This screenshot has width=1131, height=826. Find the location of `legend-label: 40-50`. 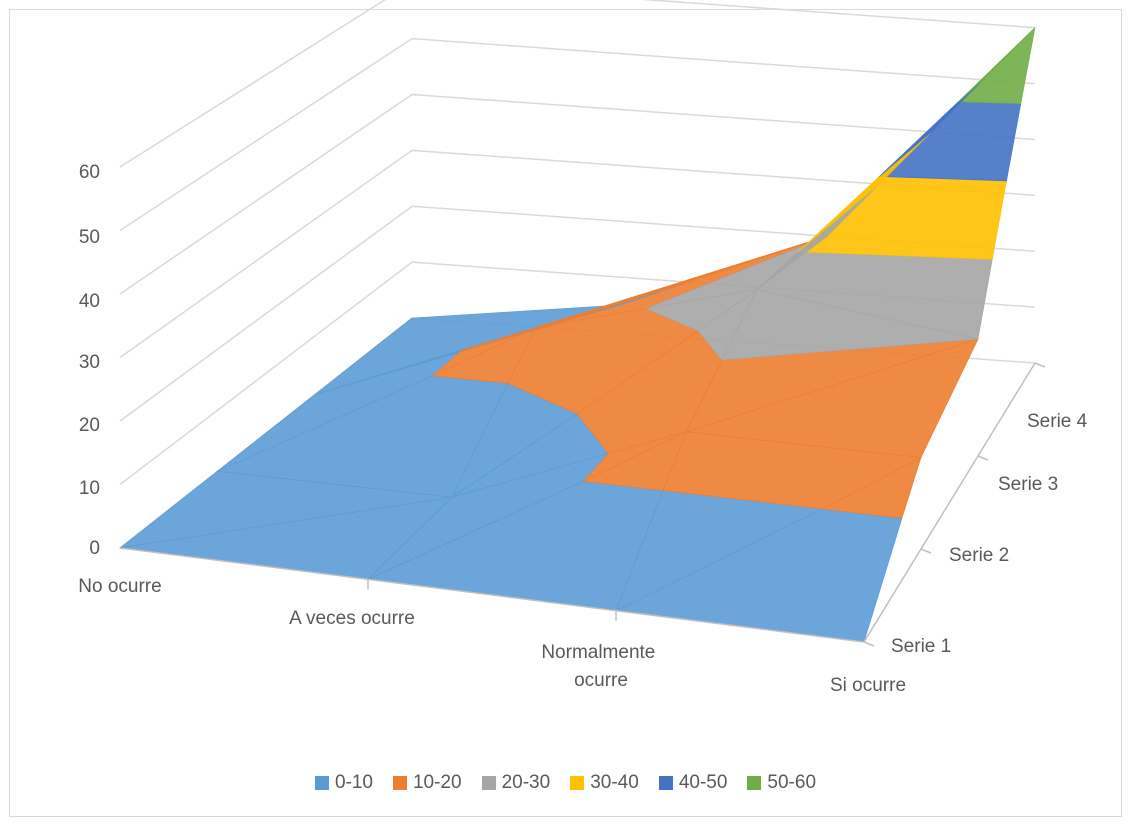

legend-label: 40-50 is located at coordinates (703, 782).